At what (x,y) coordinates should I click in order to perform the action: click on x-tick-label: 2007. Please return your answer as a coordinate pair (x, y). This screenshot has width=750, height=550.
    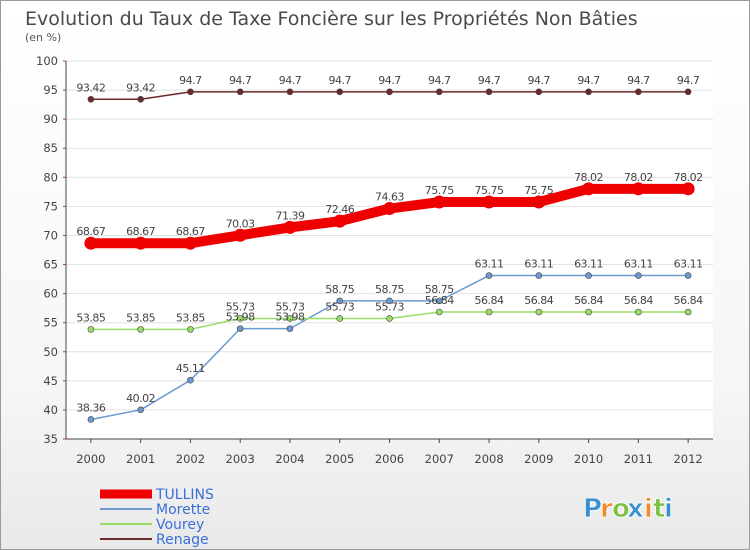
    Looking at the image, I should click on (439, 459).